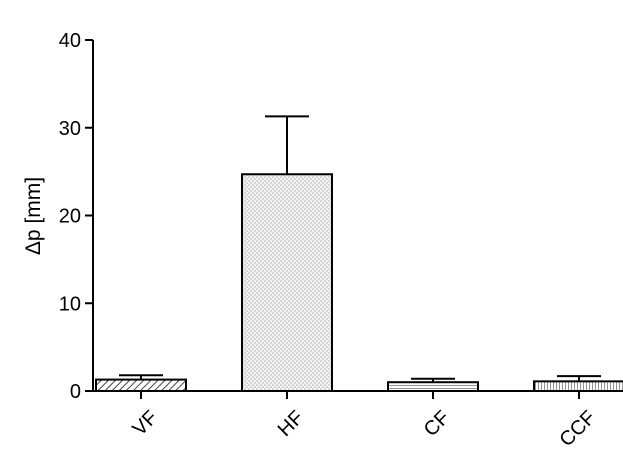 This screenshot has height=466, width=623. I want to click on x-tick-label: CCF, so click(578, 429).